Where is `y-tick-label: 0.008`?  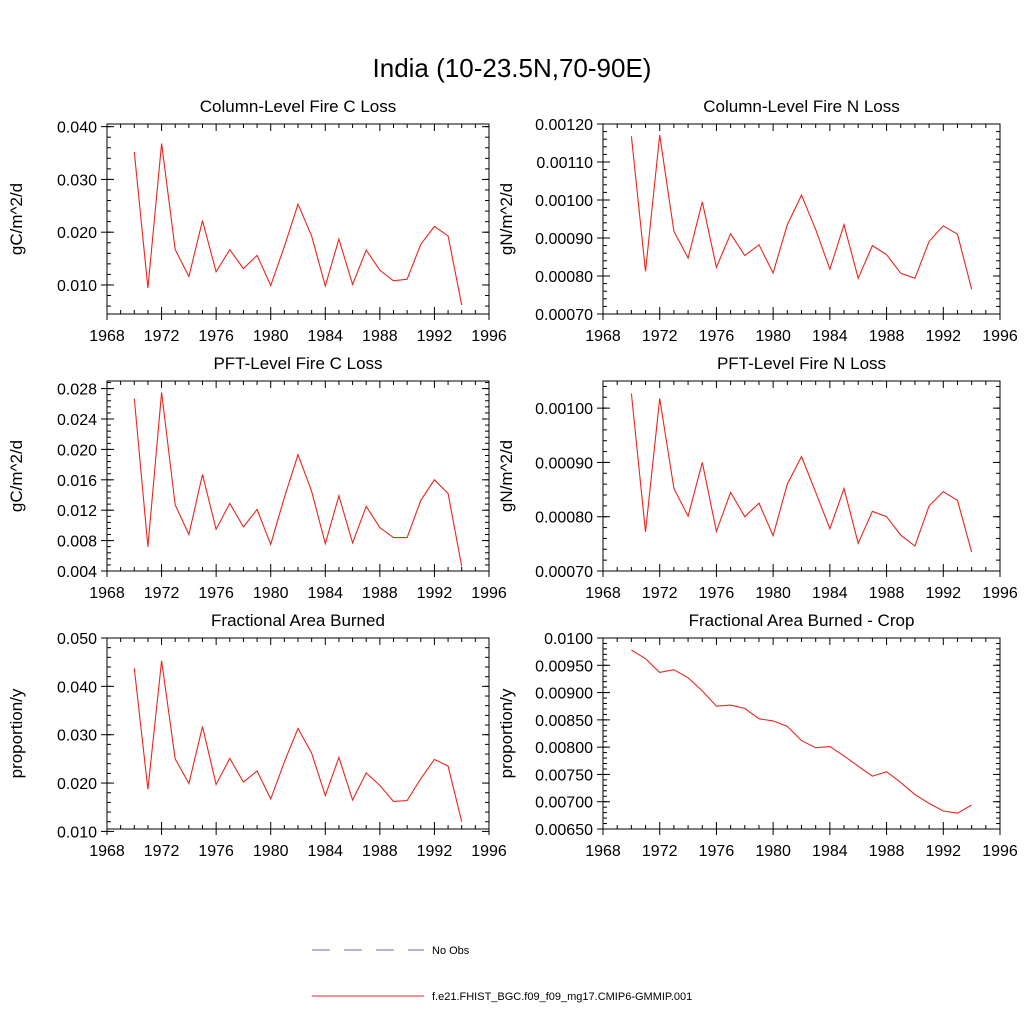 y-tick-label: 0.008 is located at coordinates (77, 542).